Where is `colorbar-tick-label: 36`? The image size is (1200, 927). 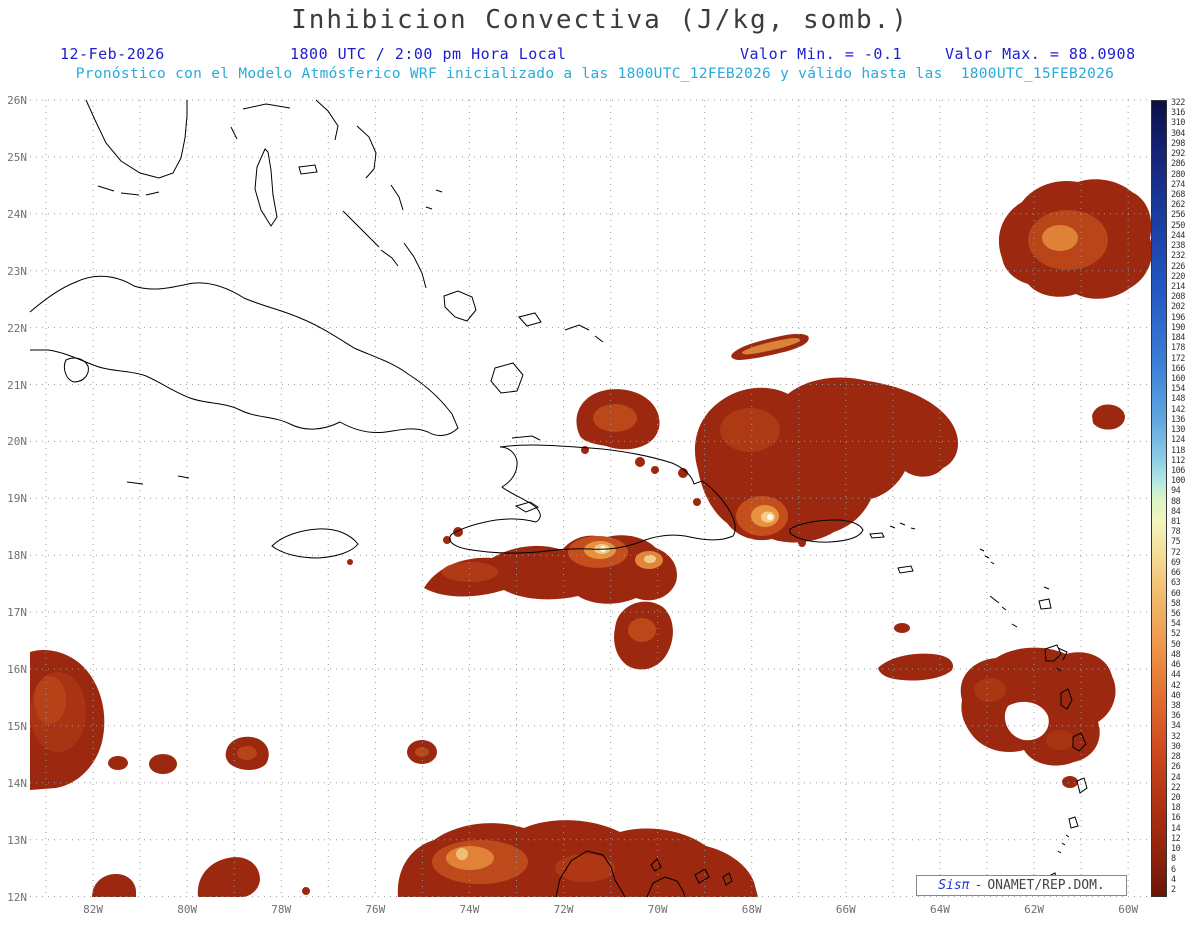 colorbar-tick-label: 36 is located at coordinates (1176, 716).